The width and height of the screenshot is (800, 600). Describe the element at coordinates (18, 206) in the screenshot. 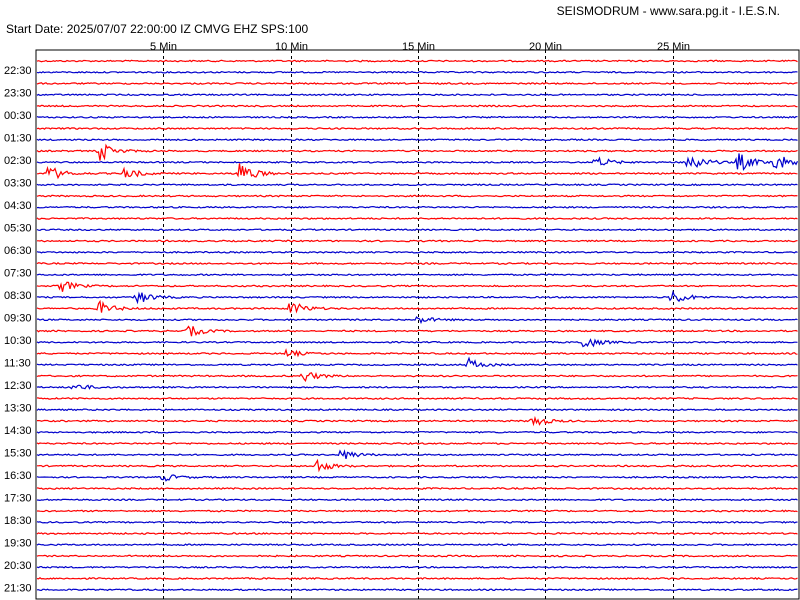

I see `hour-label: 04:30` at that location.